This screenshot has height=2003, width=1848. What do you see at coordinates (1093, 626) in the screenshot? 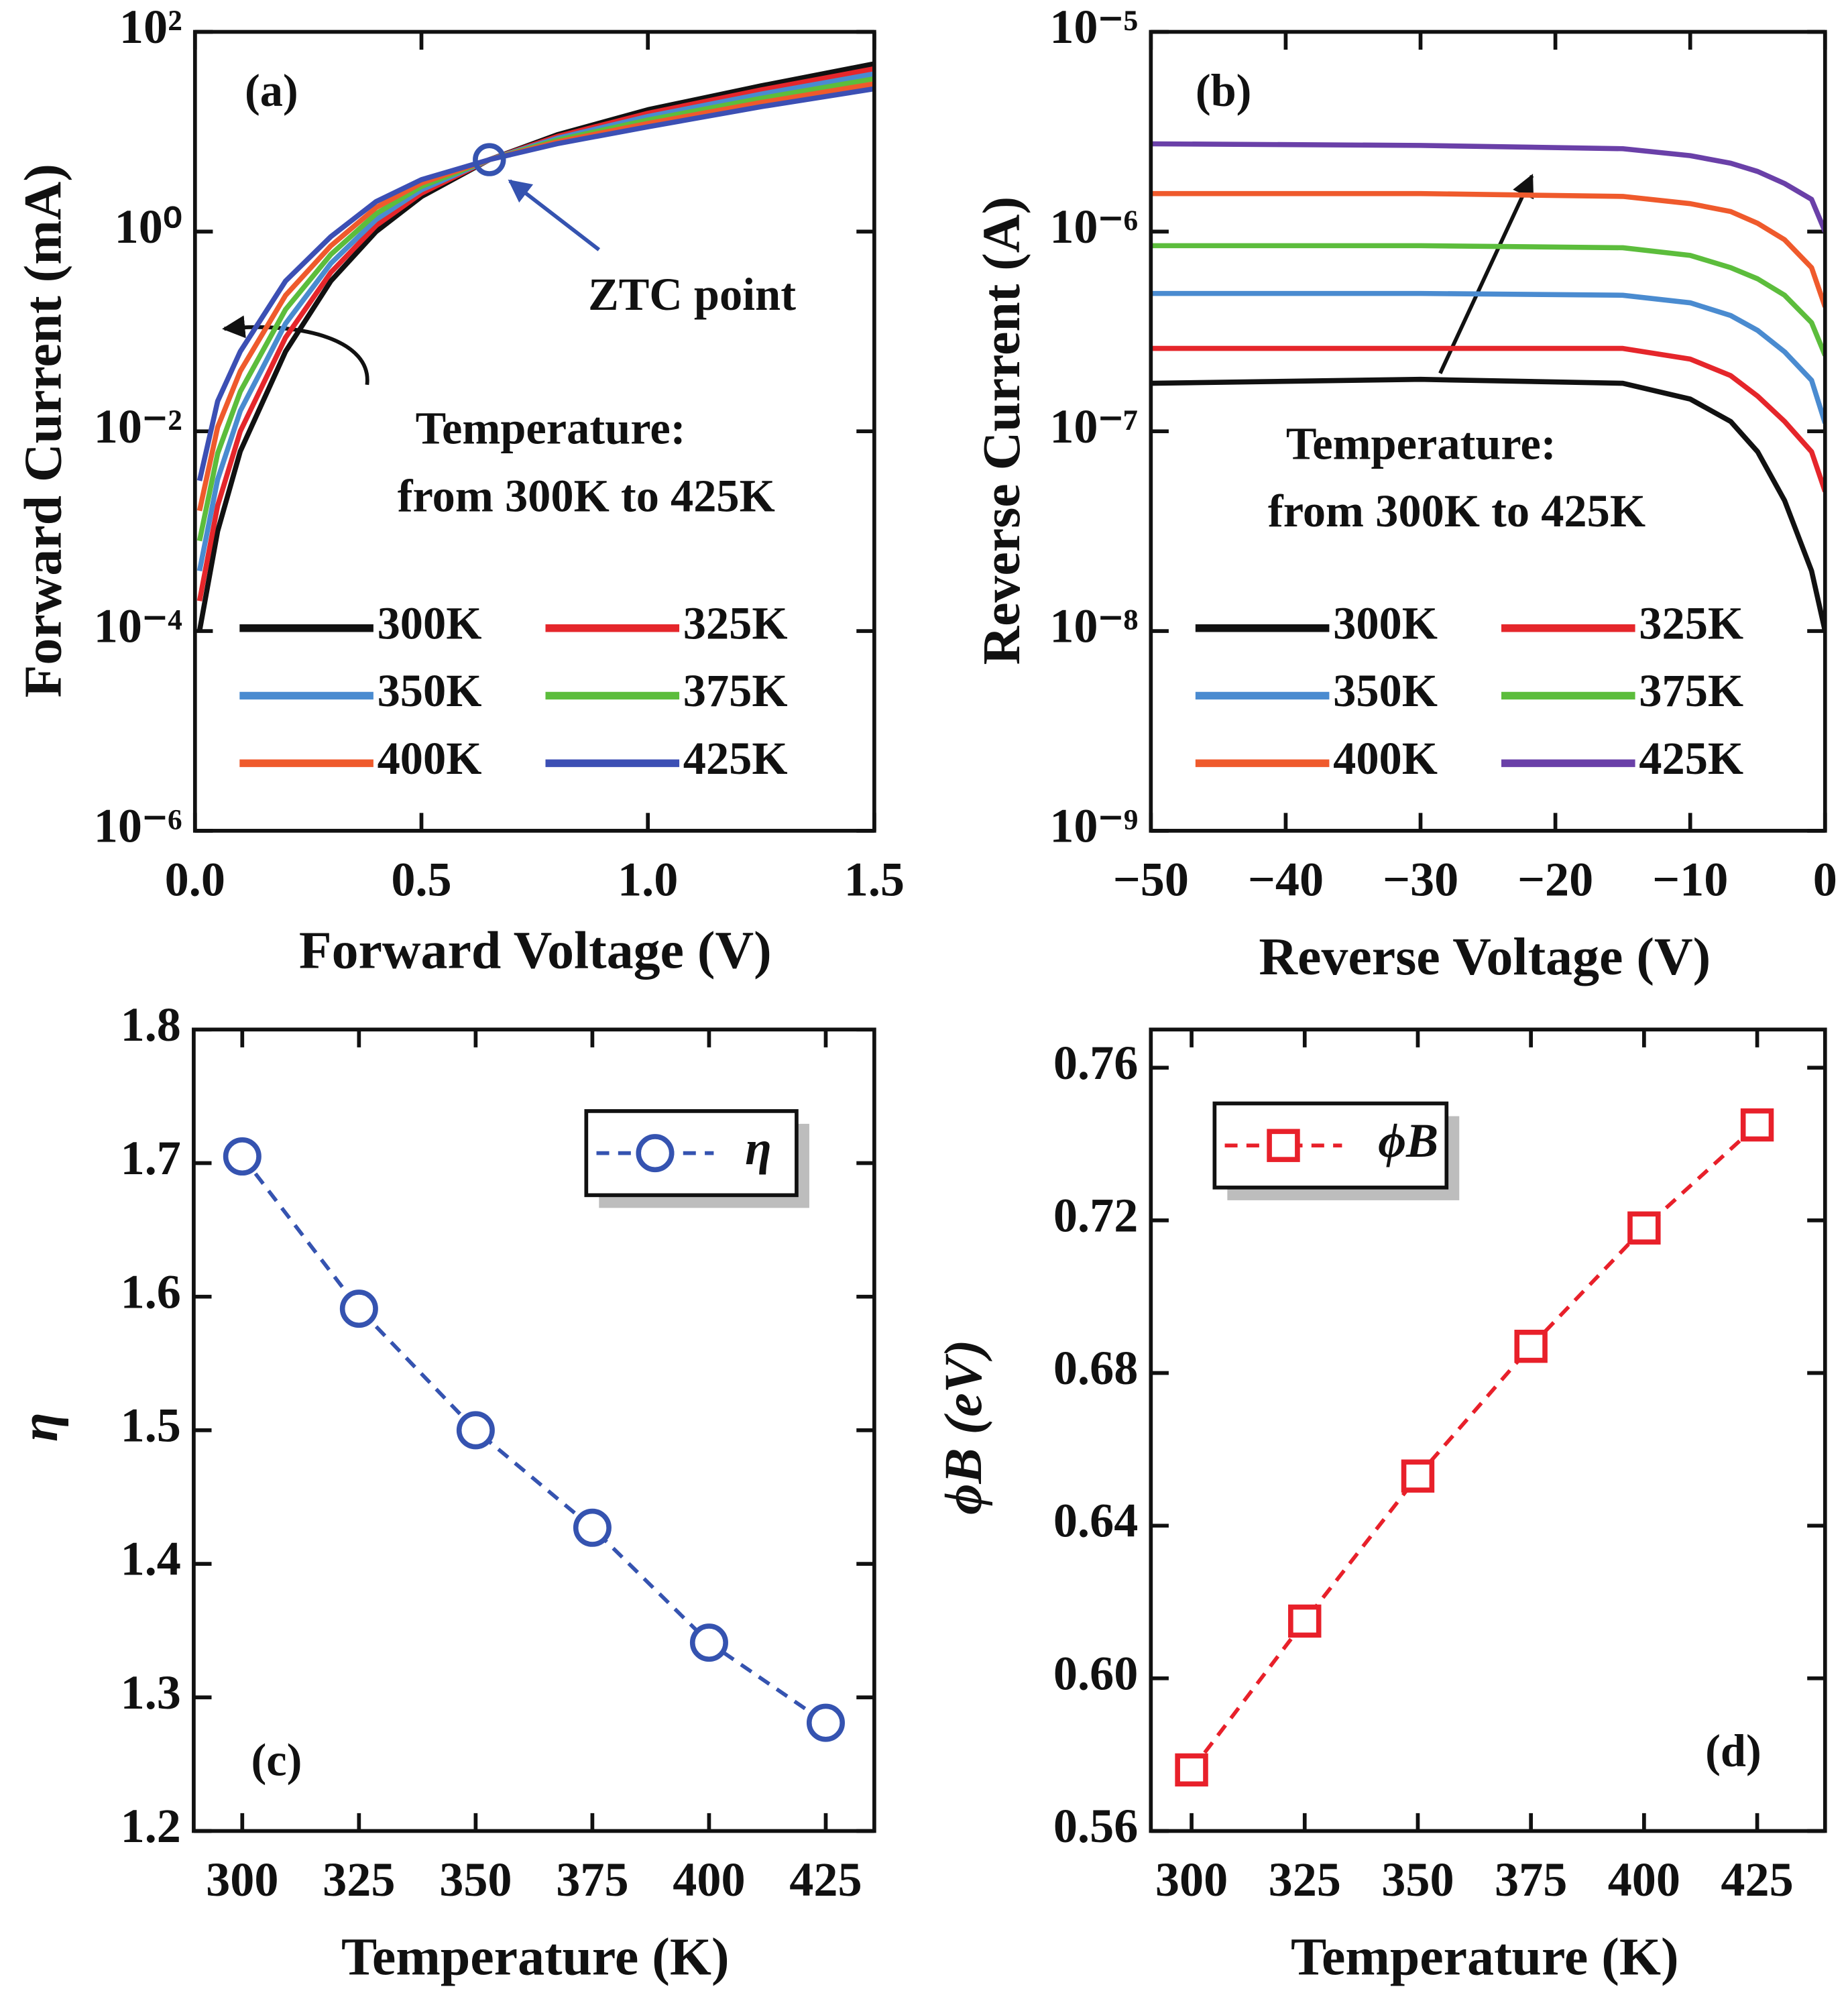
I see `y-tick-label: 10⁻⁸` at bounding box center [1093, 626].